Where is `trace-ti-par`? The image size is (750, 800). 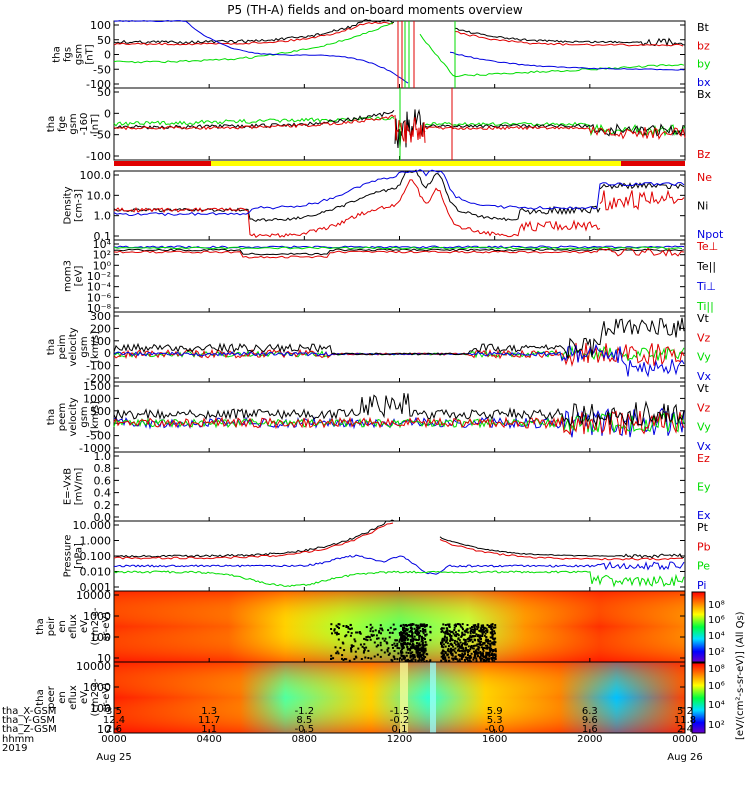
trace-ti-par is located at coordinates (398, 248).